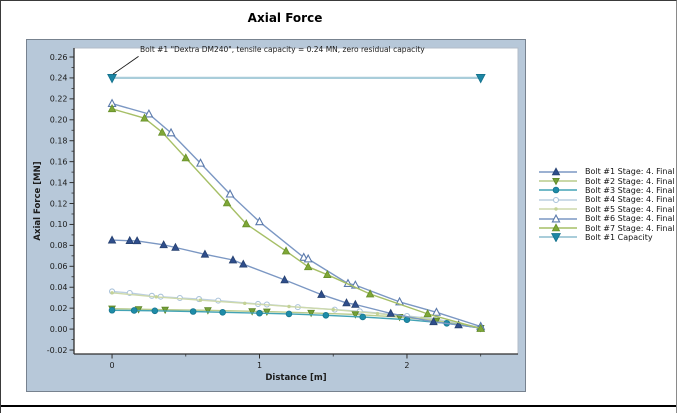 This screenshot has height=413, width=677. I want to click on legend-entry-bolt-5-stage-4-final: Bolt #5 Stage: 4. Final, so click(606, 209).